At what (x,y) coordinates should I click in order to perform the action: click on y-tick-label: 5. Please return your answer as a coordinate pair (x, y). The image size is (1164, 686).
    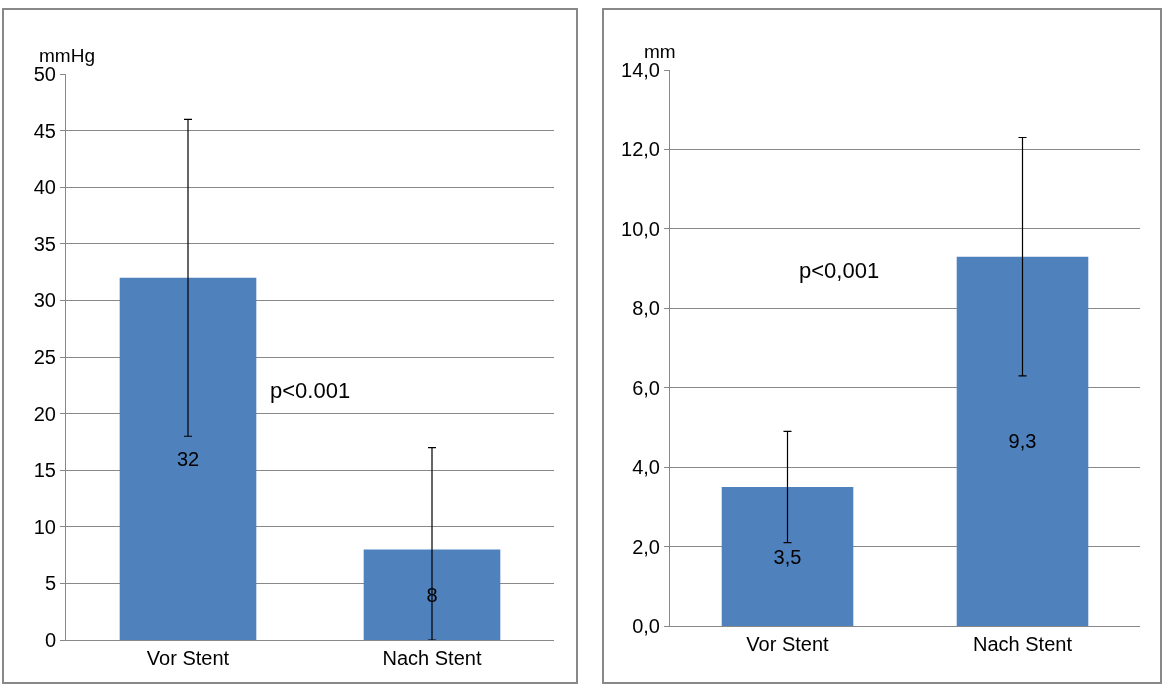
    Looking at the image, I should click on (50, 583).